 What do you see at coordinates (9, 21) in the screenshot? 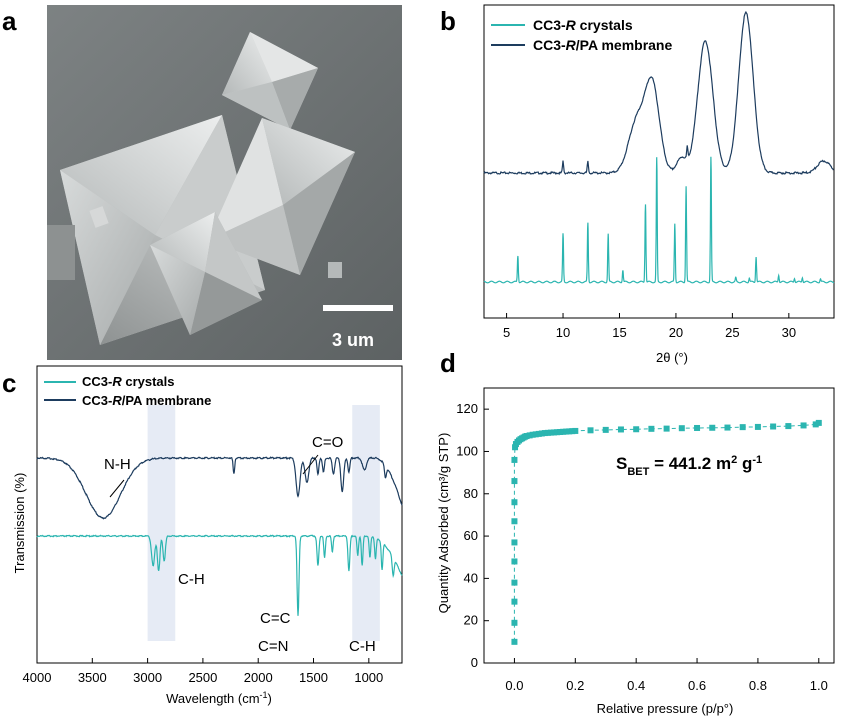
I see `panel-label-a: a` at bounding box center [9, 21].